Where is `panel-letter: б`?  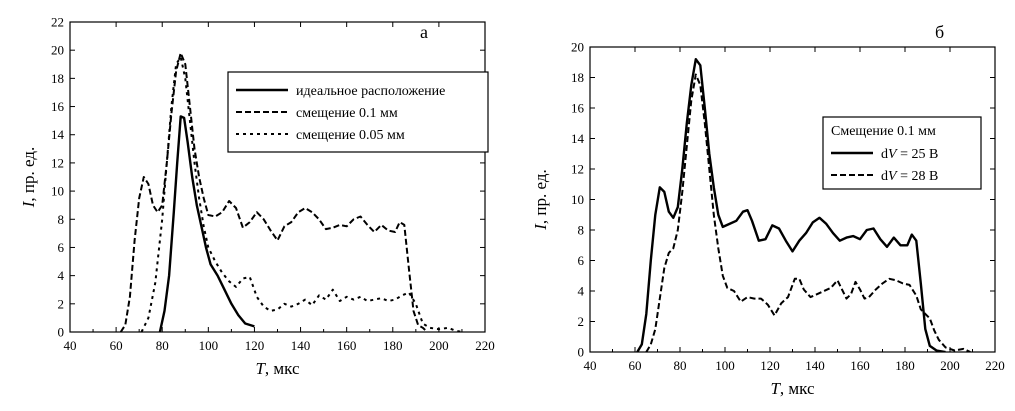 panel-letter: б is located at coordinates (939, 32).